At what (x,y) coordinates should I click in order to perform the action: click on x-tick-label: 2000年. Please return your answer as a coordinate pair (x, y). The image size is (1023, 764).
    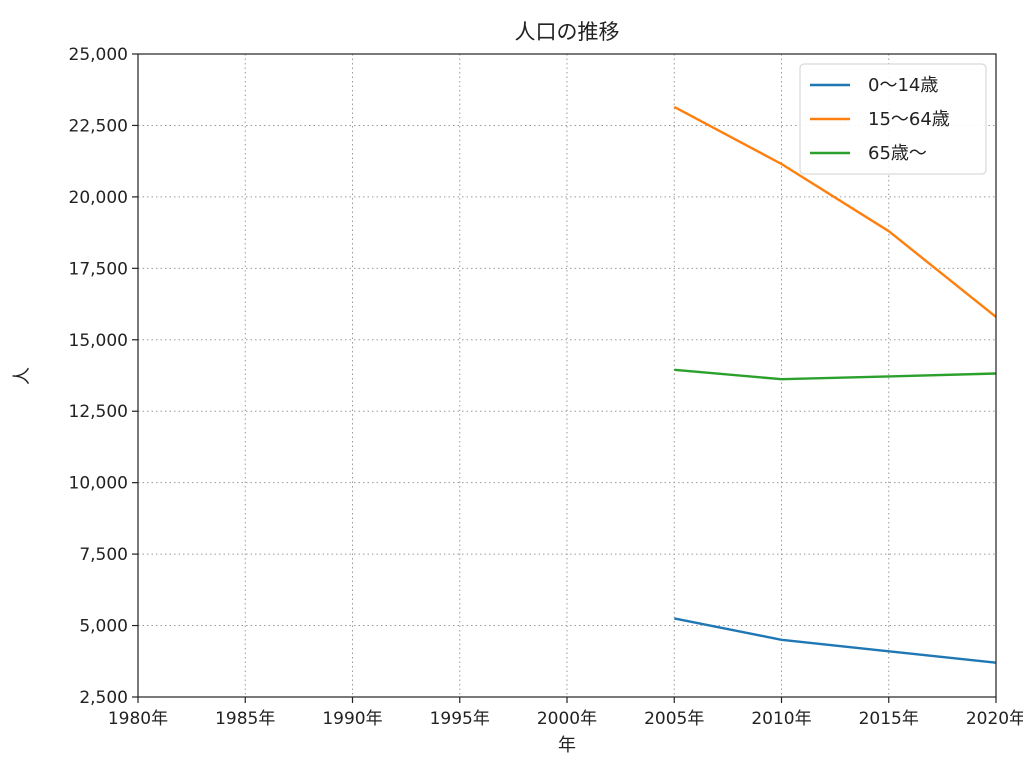
    Looking at the image, I should click on (567, 719).